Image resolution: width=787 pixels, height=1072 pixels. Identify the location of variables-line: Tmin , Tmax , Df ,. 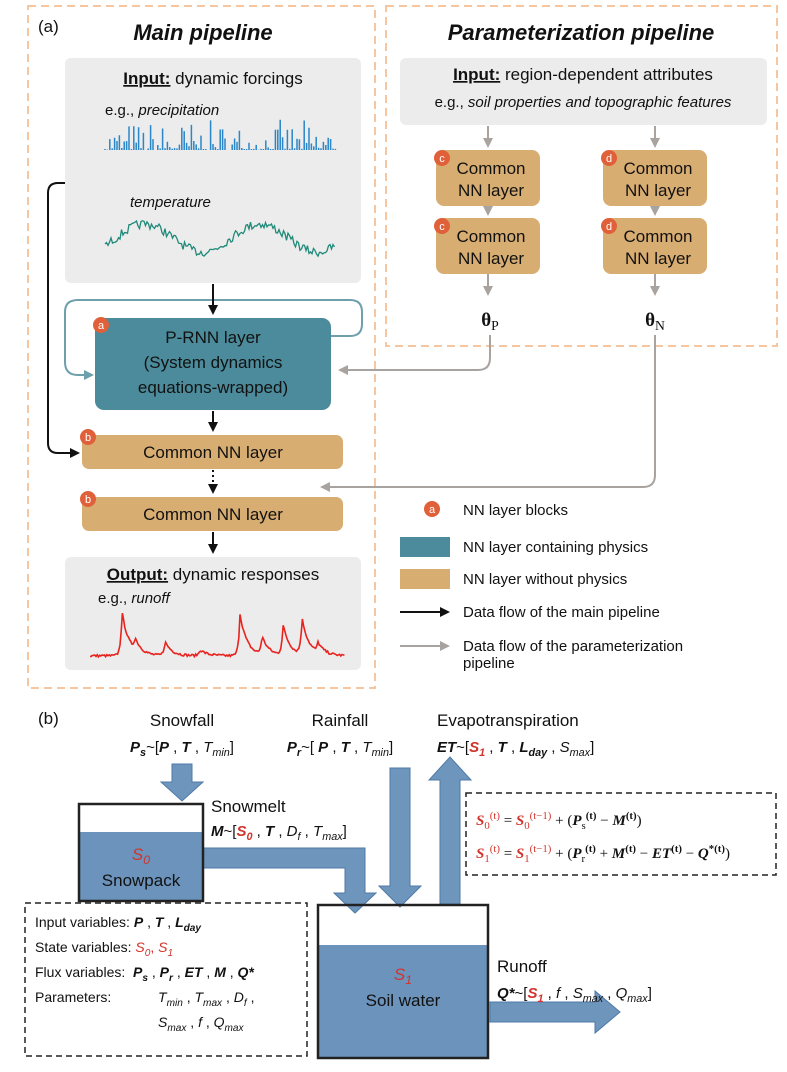
(206, 999).